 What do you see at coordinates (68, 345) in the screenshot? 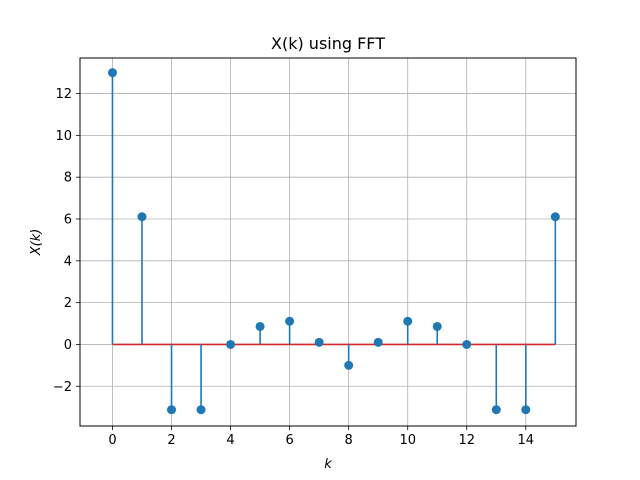
I see `y-tick-label: 0` at bounding box center [68, 345].